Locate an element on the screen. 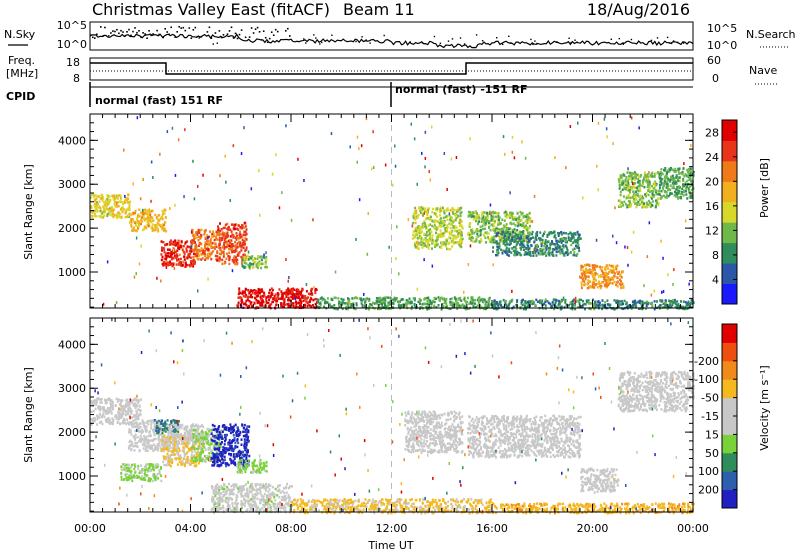 The width and height of the screenshot is (800, 554). date-label: 18/Aug/2016 is located at coordinates (638, 9).